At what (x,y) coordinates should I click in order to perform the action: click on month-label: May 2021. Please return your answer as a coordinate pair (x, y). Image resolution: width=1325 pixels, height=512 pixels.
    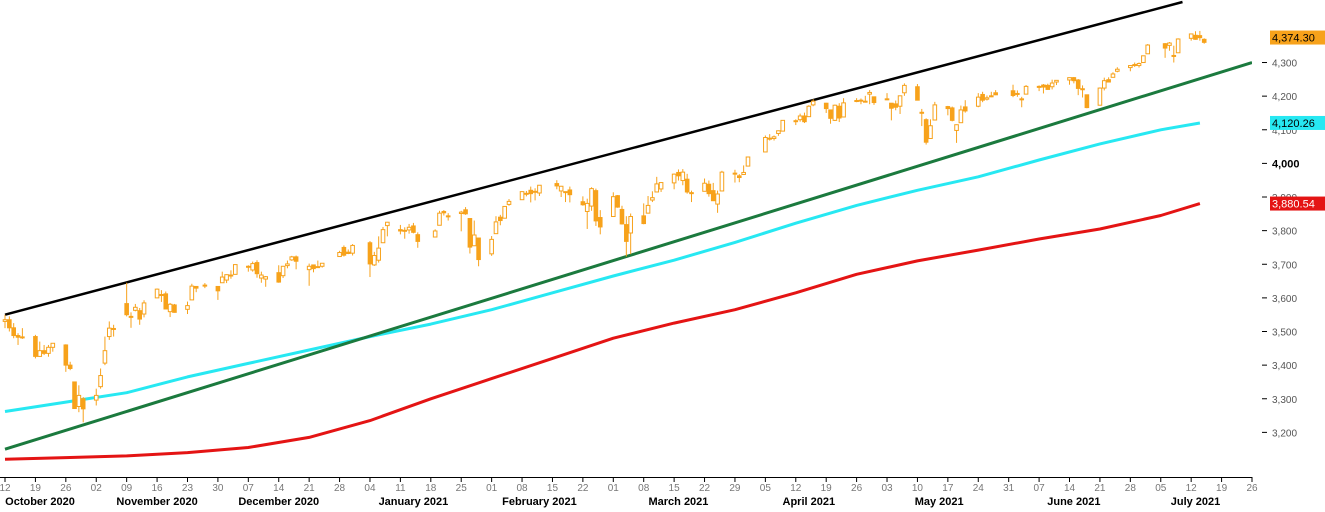
    Looking at the image, I should click on (939, 502).